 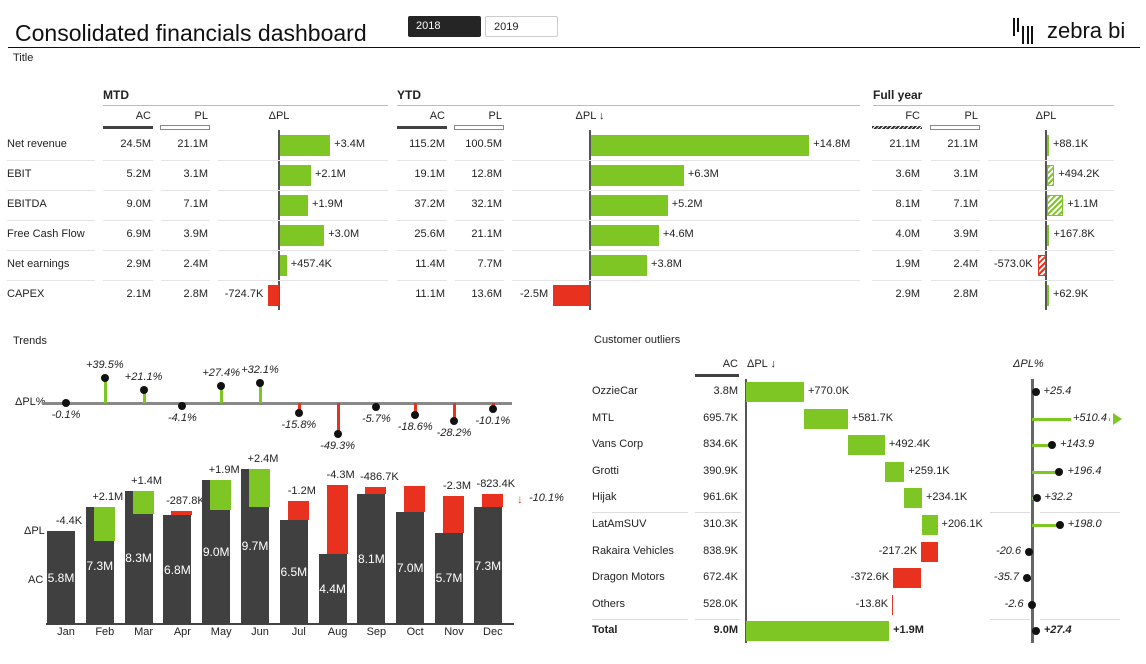 What do you see at coordinates (216, 552) in the screenshot?
I see `ac-label: 9.0M` at bounding box center [216, 552].